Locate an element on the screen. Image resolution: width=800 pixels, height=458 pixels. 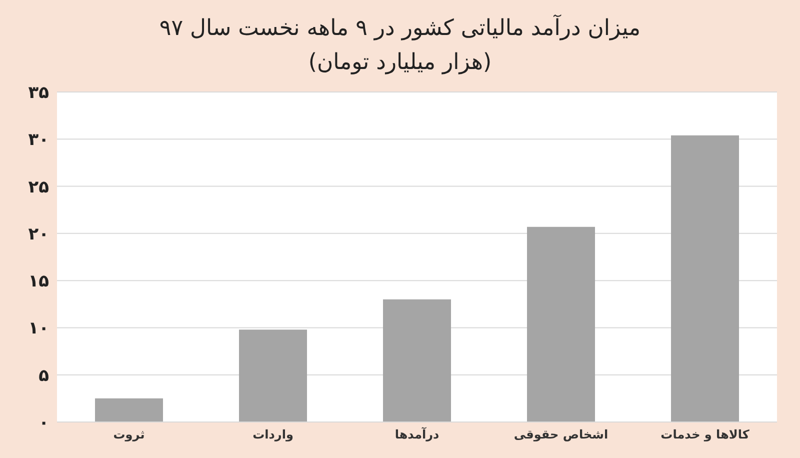
x-tick-label: اشخاص حقوقی is located at coordinates (561, 435).